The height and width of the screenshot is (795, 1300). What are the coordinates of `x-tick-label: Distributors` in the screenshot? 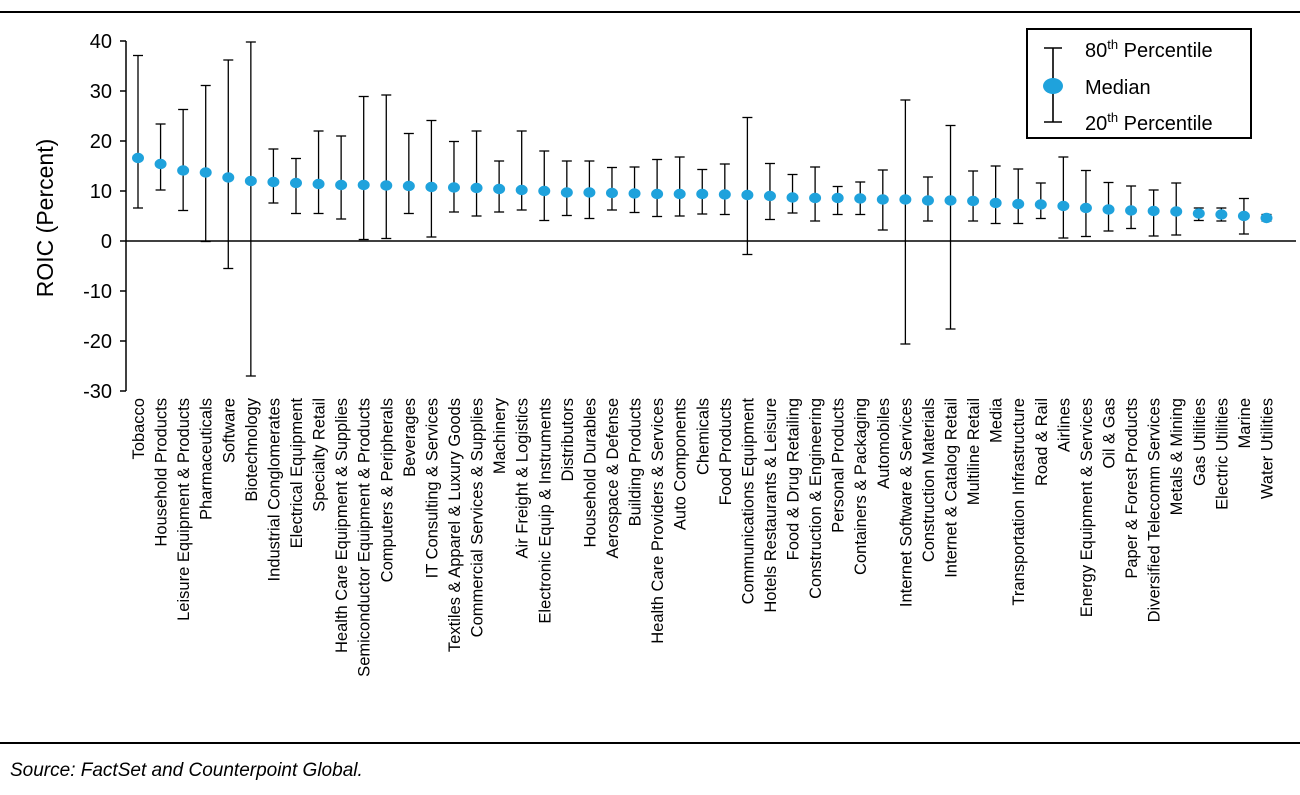 It's located at (568, 439).